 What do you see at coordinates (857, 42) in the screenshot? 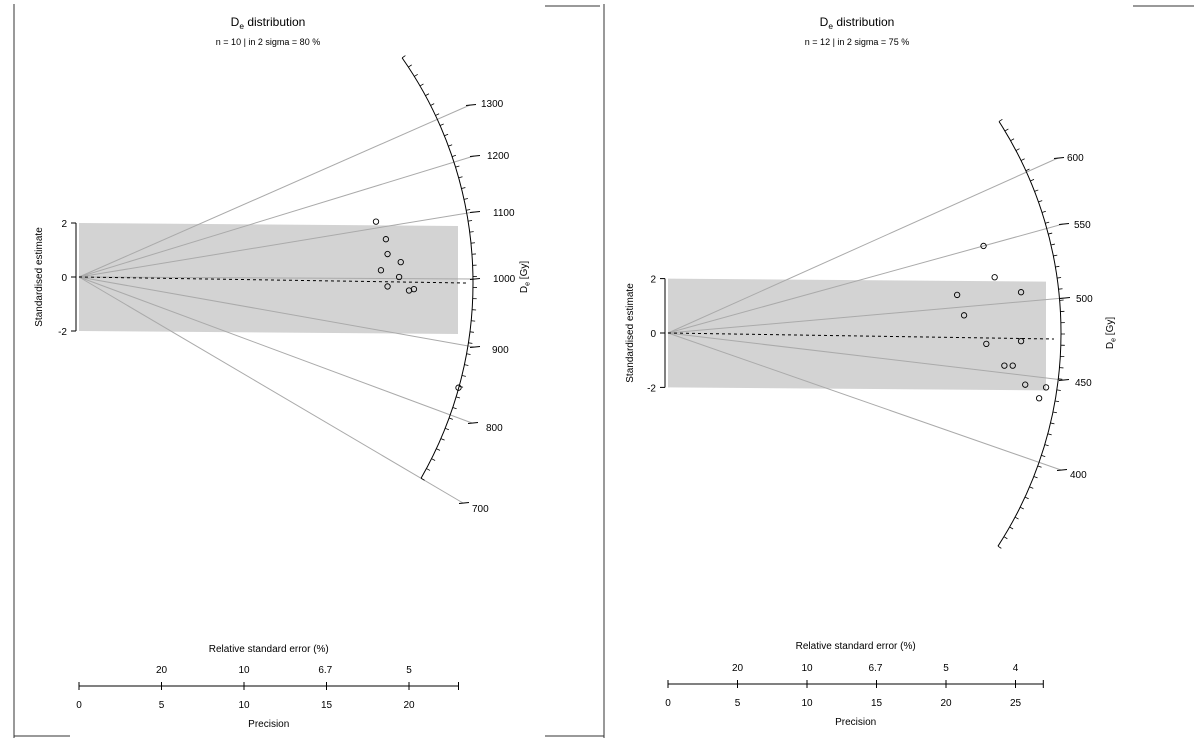
I see `chart-subtitle: n = 12 | in 2 sigma = 75 %` at bounding box center [857, 42].